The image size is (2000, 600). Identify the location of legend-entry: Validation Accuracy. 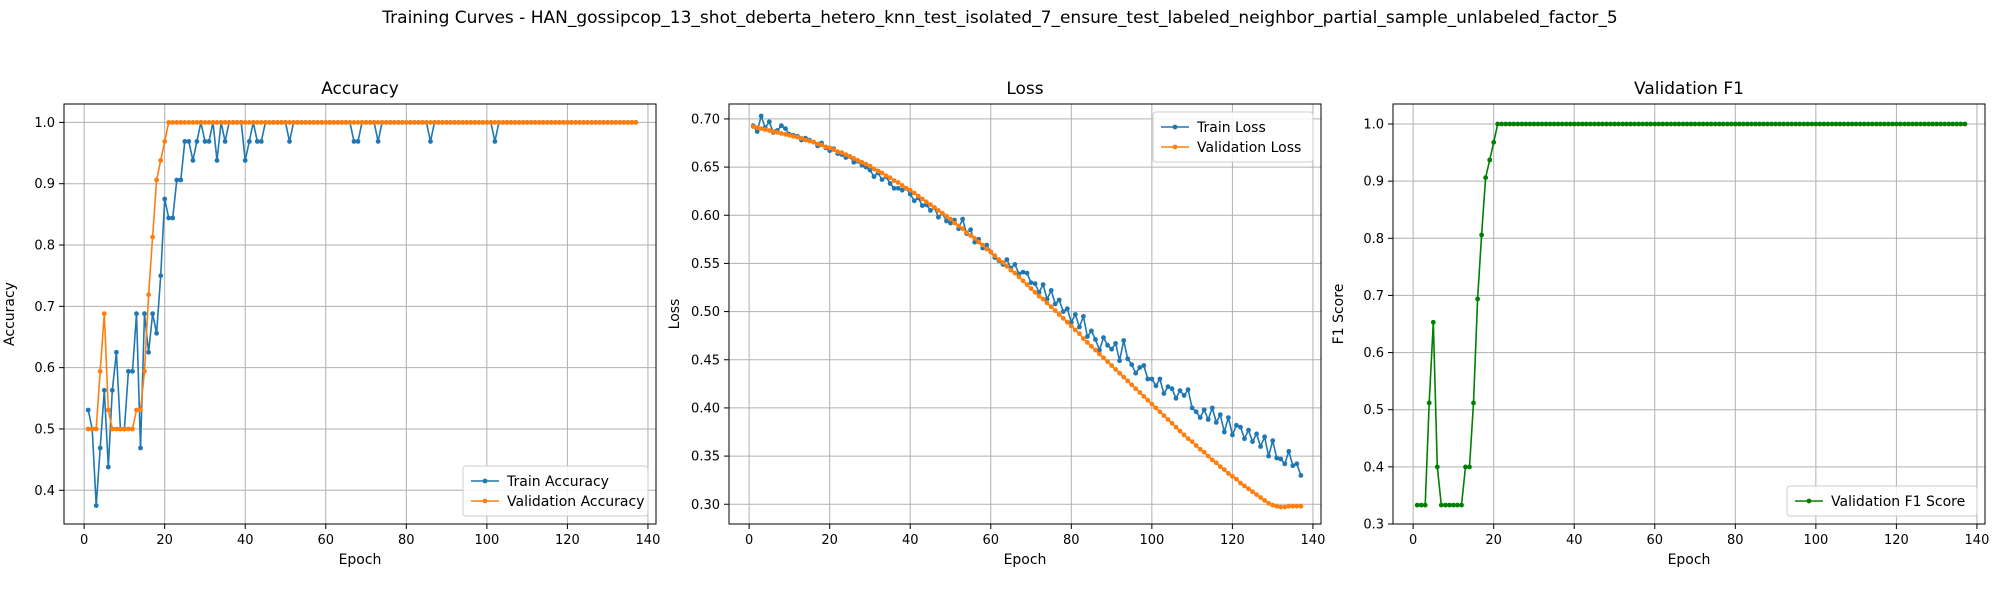
(576, 502).